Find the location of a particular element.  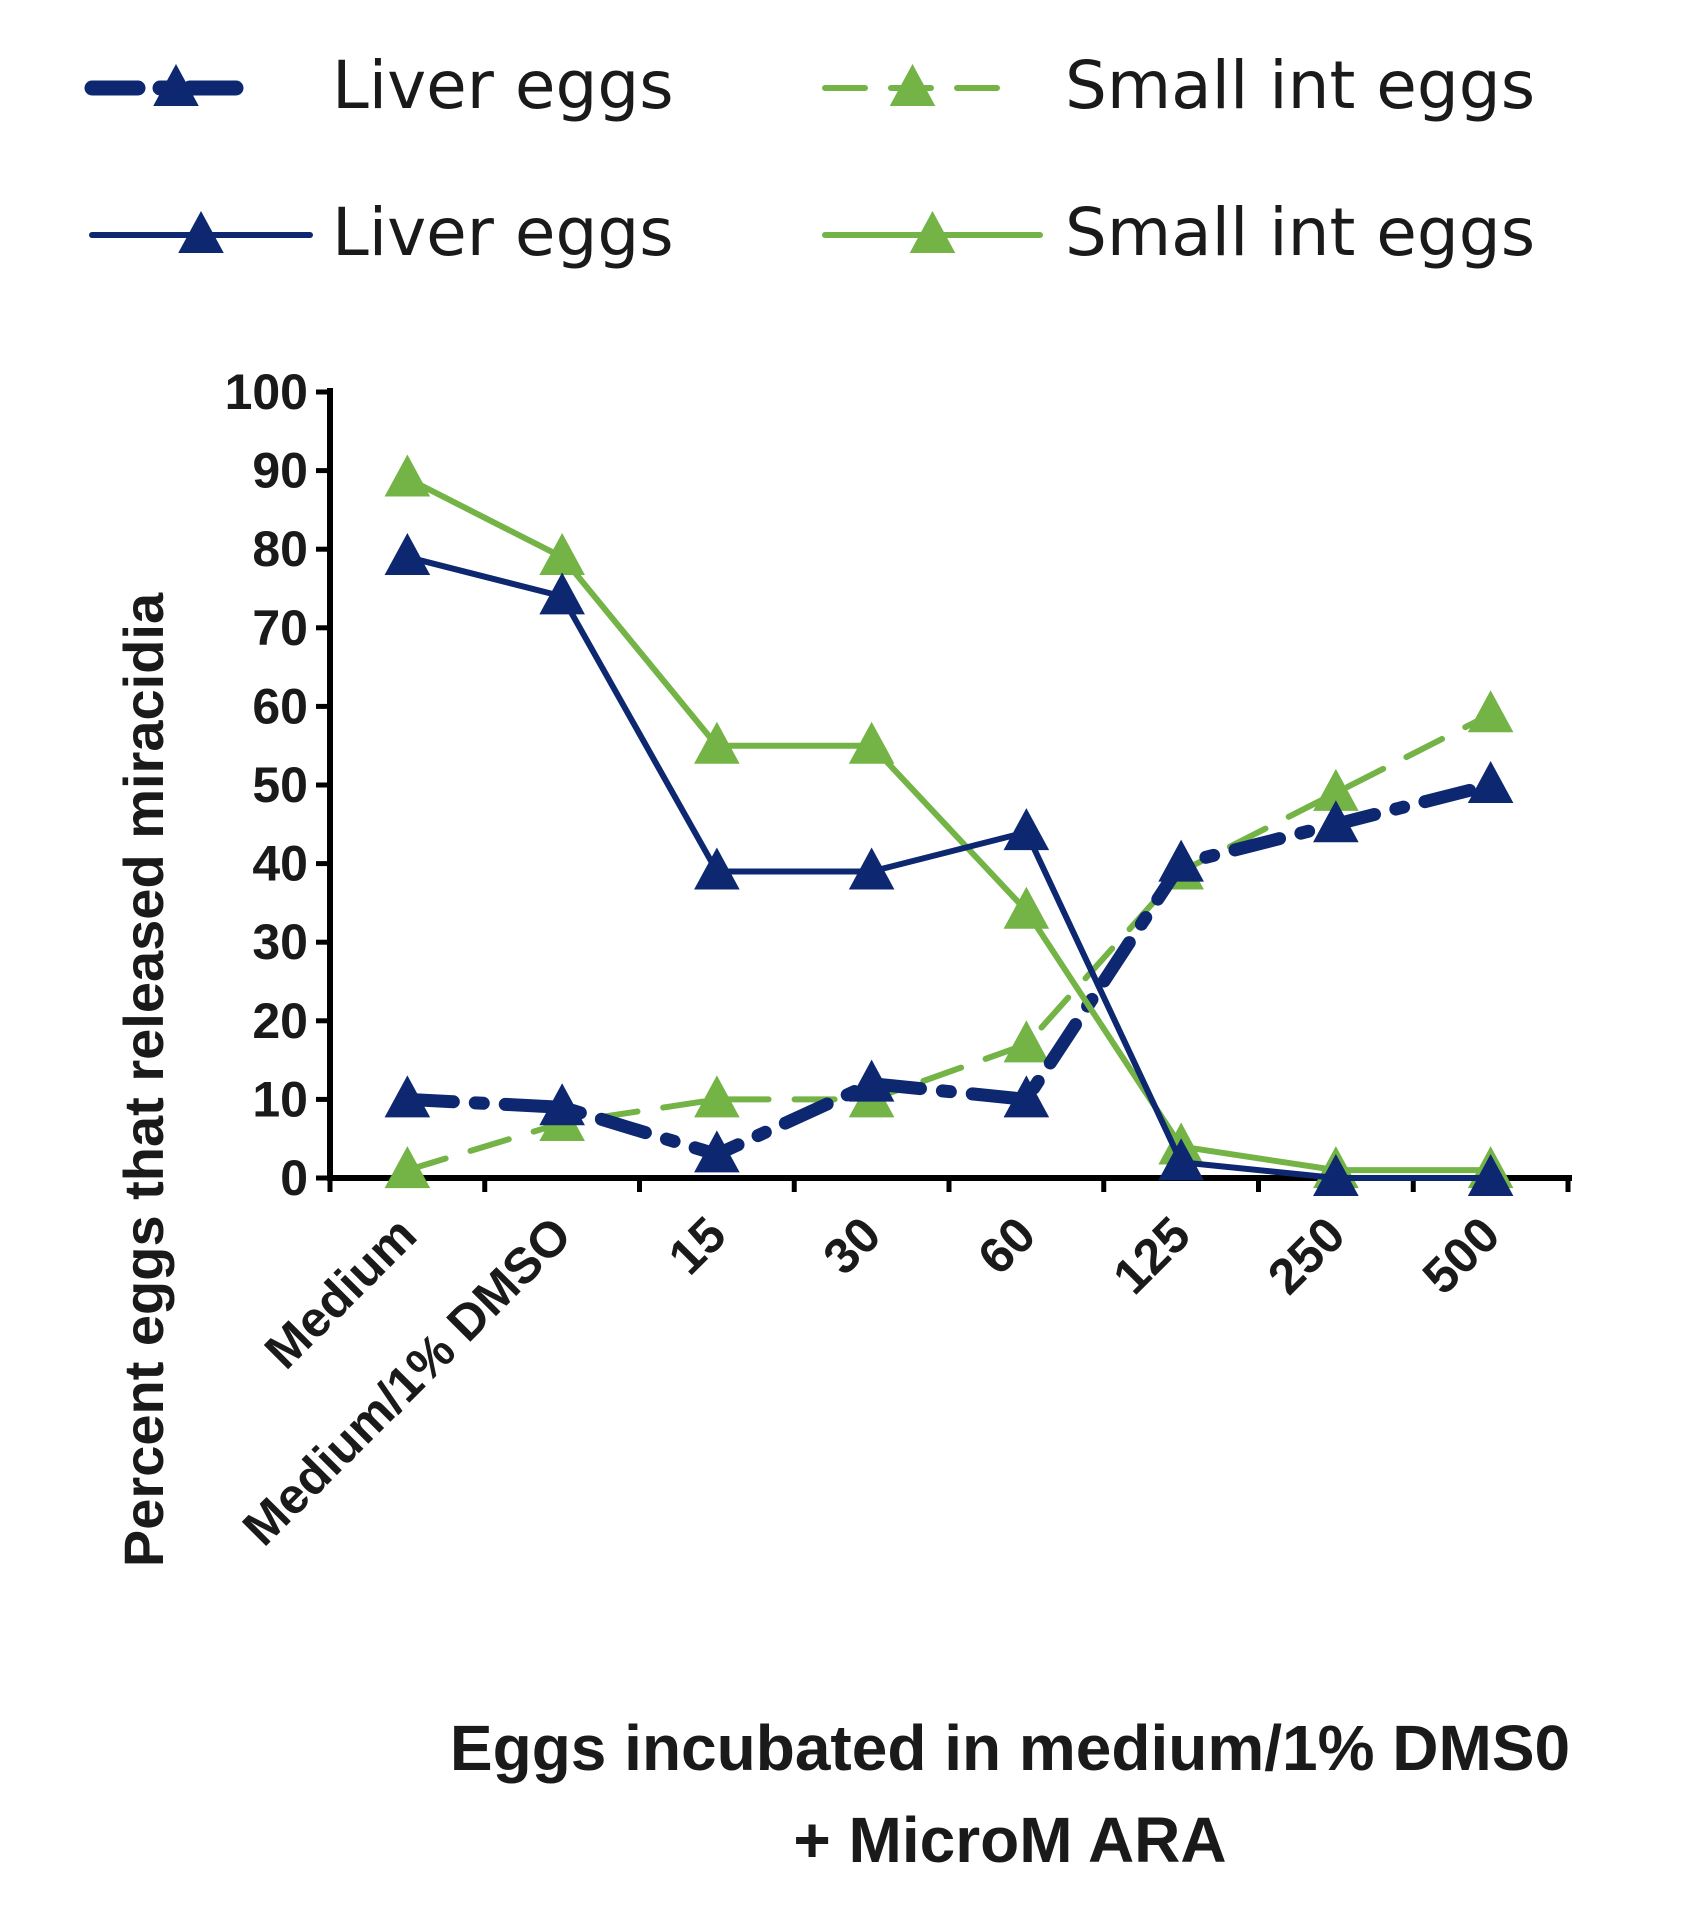

y-tick-label: 70 is located at coordinates (280, 628).